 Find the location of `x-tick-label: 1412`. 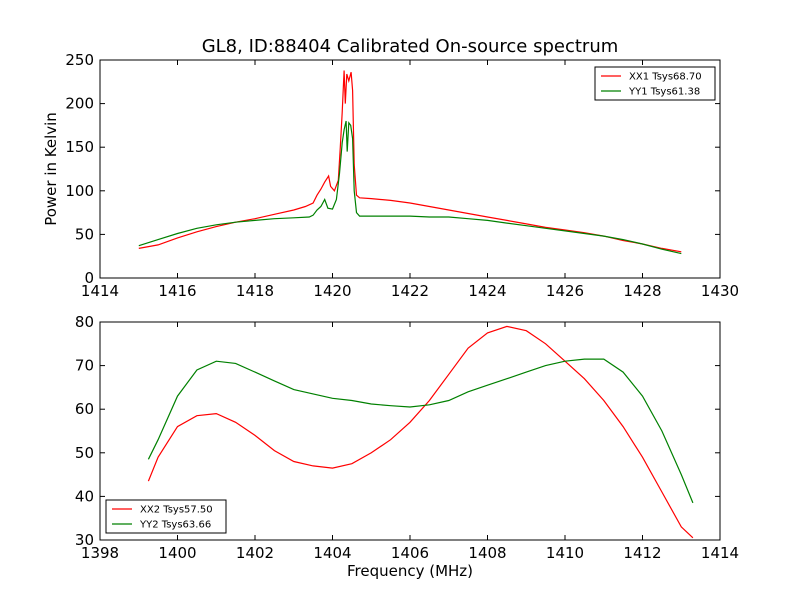

x-tick-label: 1412 is located at coordinates (642, 553).